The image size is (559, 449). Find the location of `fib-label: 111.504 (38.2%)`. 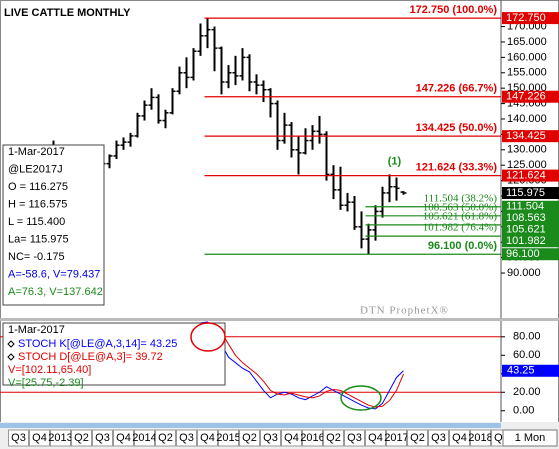

fib-label: 111.504 (38.2%) is located at coordinates (461, 198).